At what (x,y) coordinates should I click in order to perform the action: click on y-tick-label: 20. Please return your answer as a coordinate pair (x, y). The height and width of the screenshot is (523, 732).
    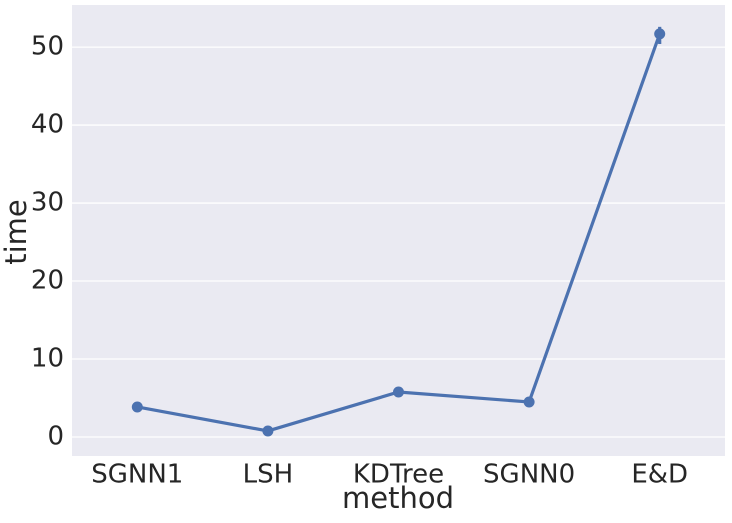
    Looking at the image, I should click on (47, 281).